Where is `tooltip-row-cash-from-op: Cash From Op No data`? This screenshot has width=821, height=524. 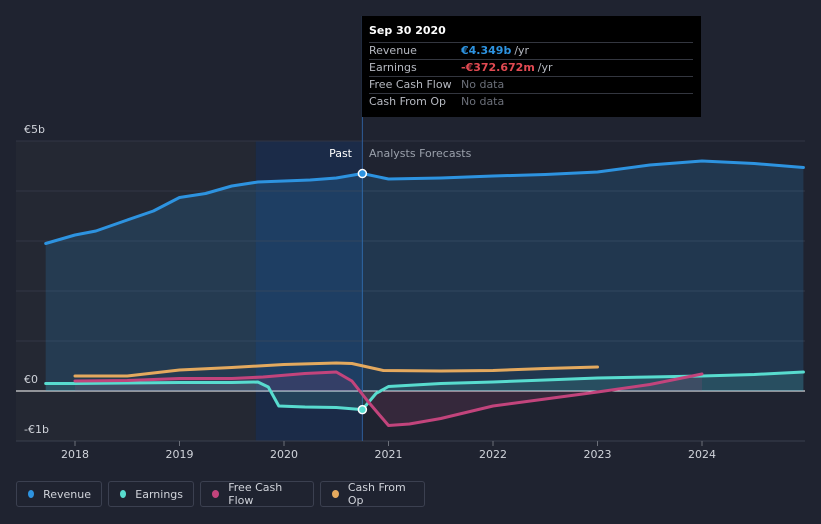
tooltip-row-cash-from-op: Cash From Op No data is located at coordinates (531, 101).